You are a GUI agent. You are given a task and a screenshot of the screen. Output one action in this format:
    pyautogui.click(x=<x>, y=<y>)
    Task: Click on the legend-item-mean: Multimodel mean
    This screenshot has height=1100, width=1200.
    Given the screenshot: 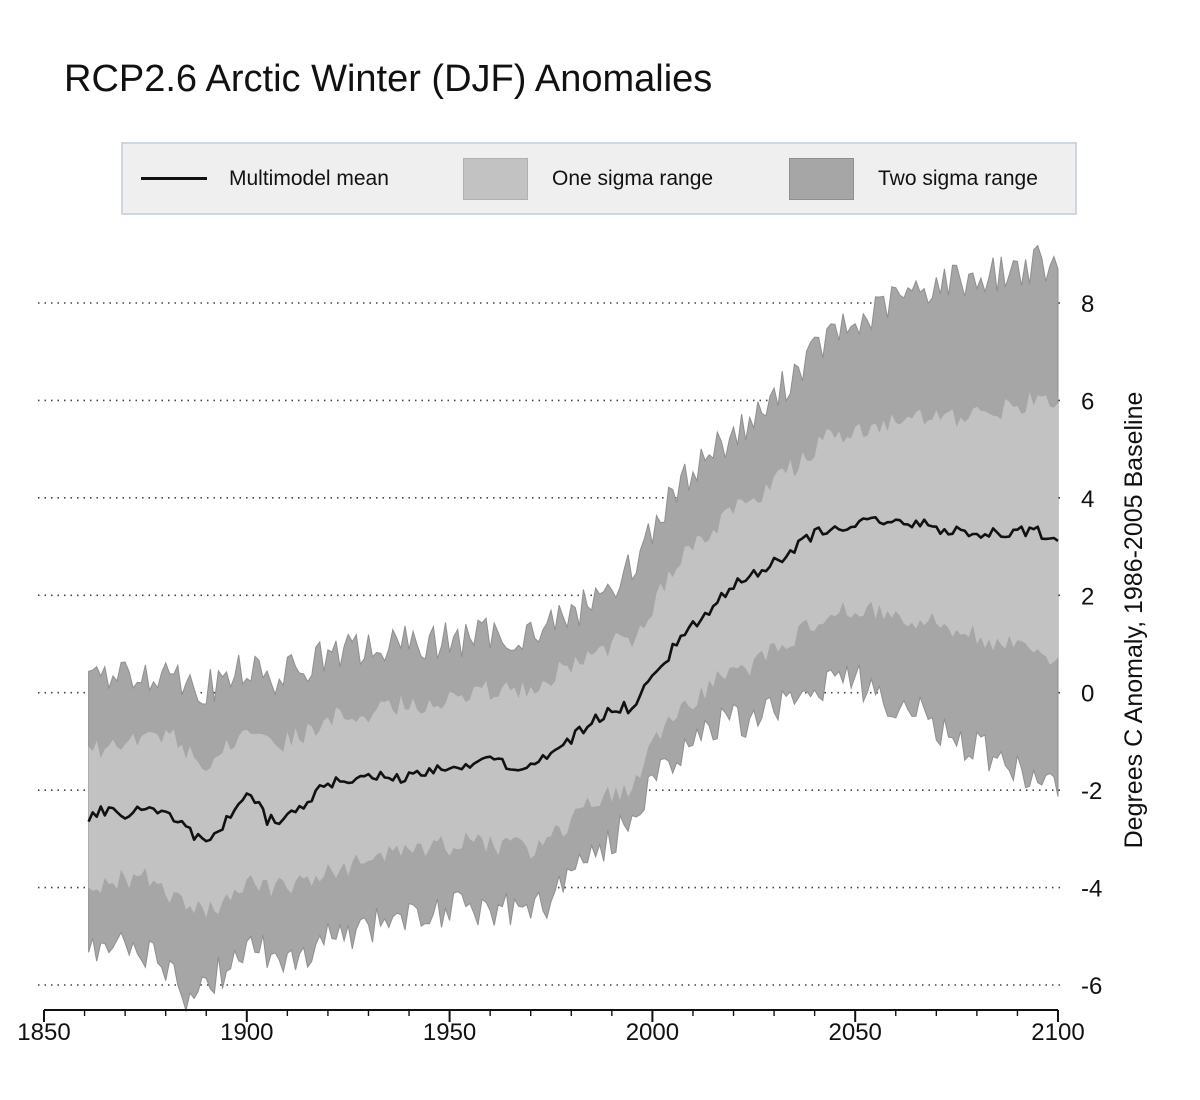 What is the action you would take?
    pyautogui.click(x=265, y=178)
    